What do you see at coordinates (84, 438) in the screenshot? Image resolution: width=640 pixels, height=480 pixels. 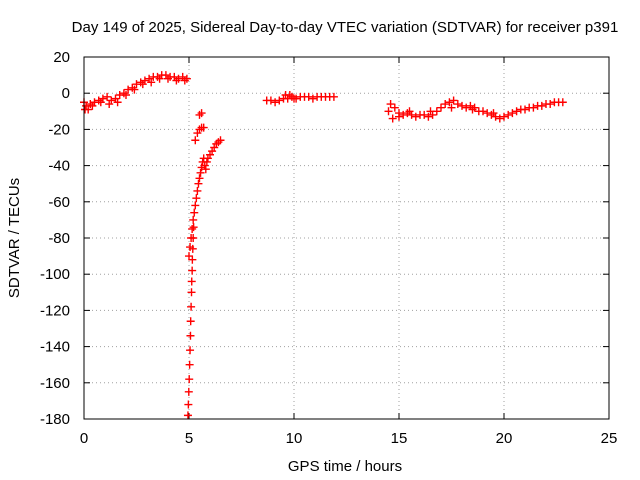 I see `x-tick-label: 0` at bounding box center [84, 438].